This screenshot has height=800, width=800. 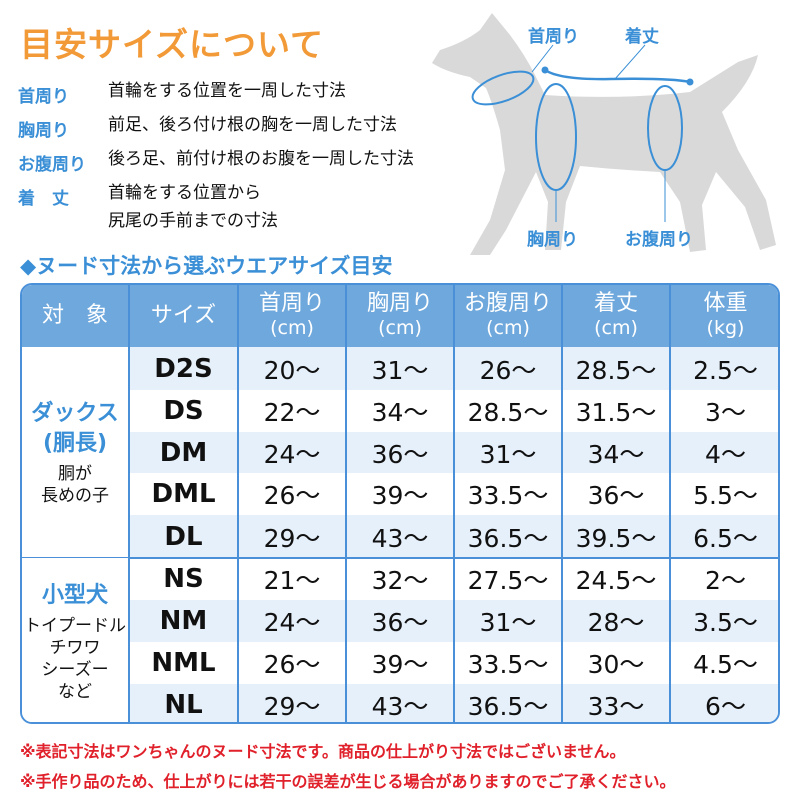 I want to click on size-label: NML, so click(x=183, y=663).